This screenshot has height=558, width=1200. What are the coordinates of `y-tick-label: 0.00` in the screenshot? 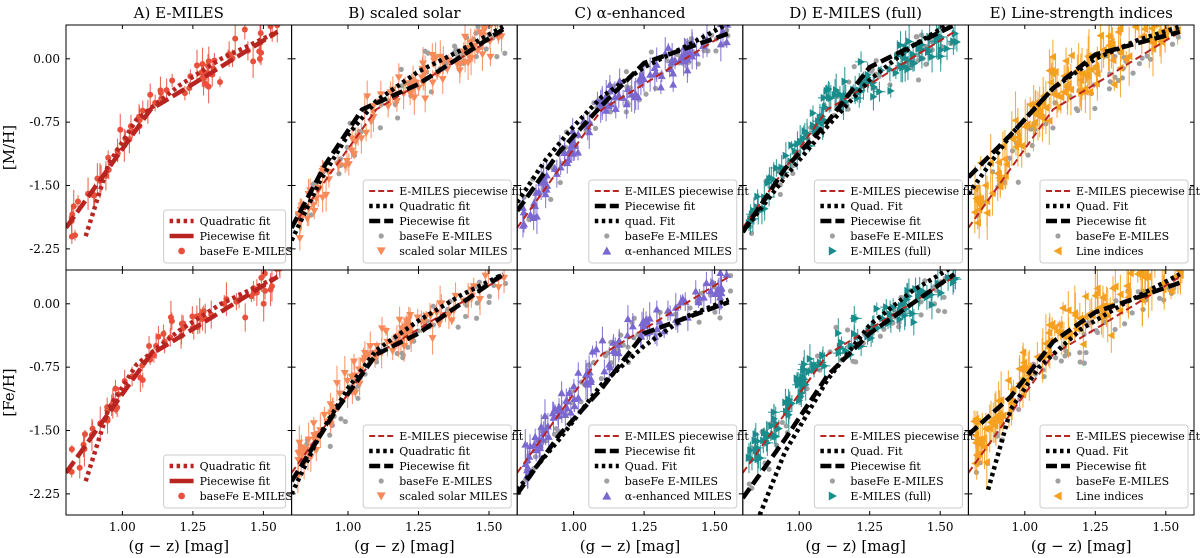 It's located at (46, 59).